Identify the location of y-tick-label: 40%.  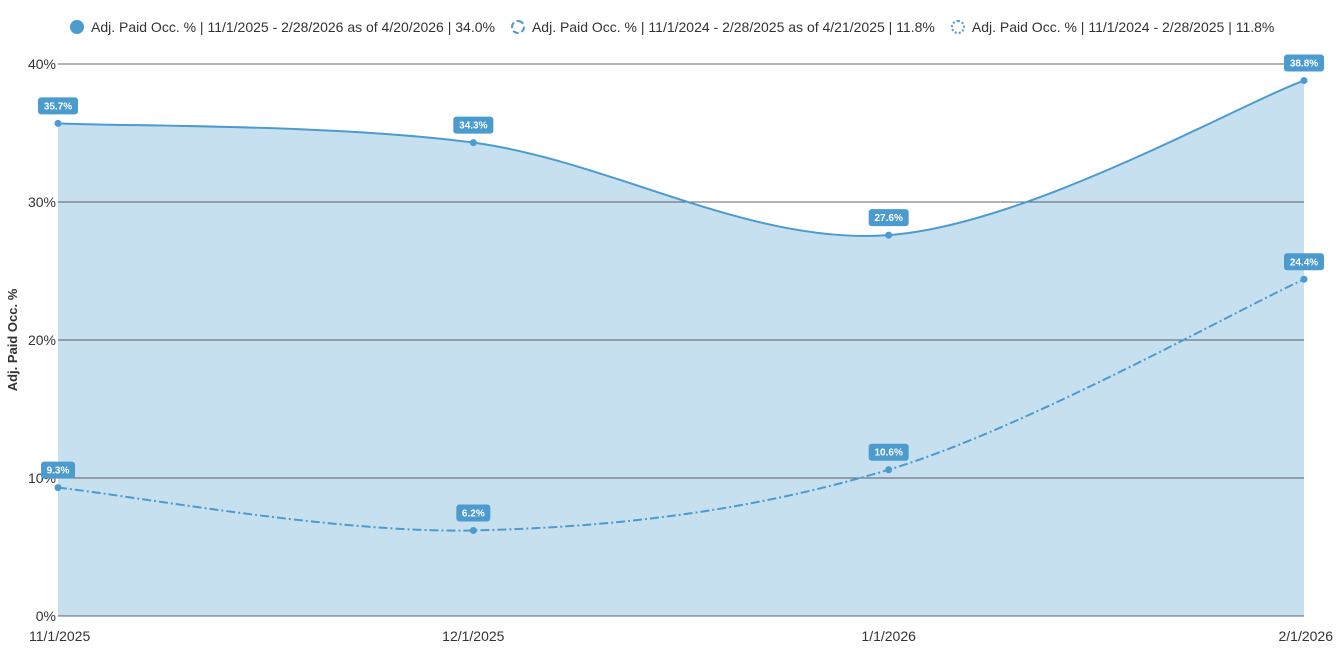
(42, 64).